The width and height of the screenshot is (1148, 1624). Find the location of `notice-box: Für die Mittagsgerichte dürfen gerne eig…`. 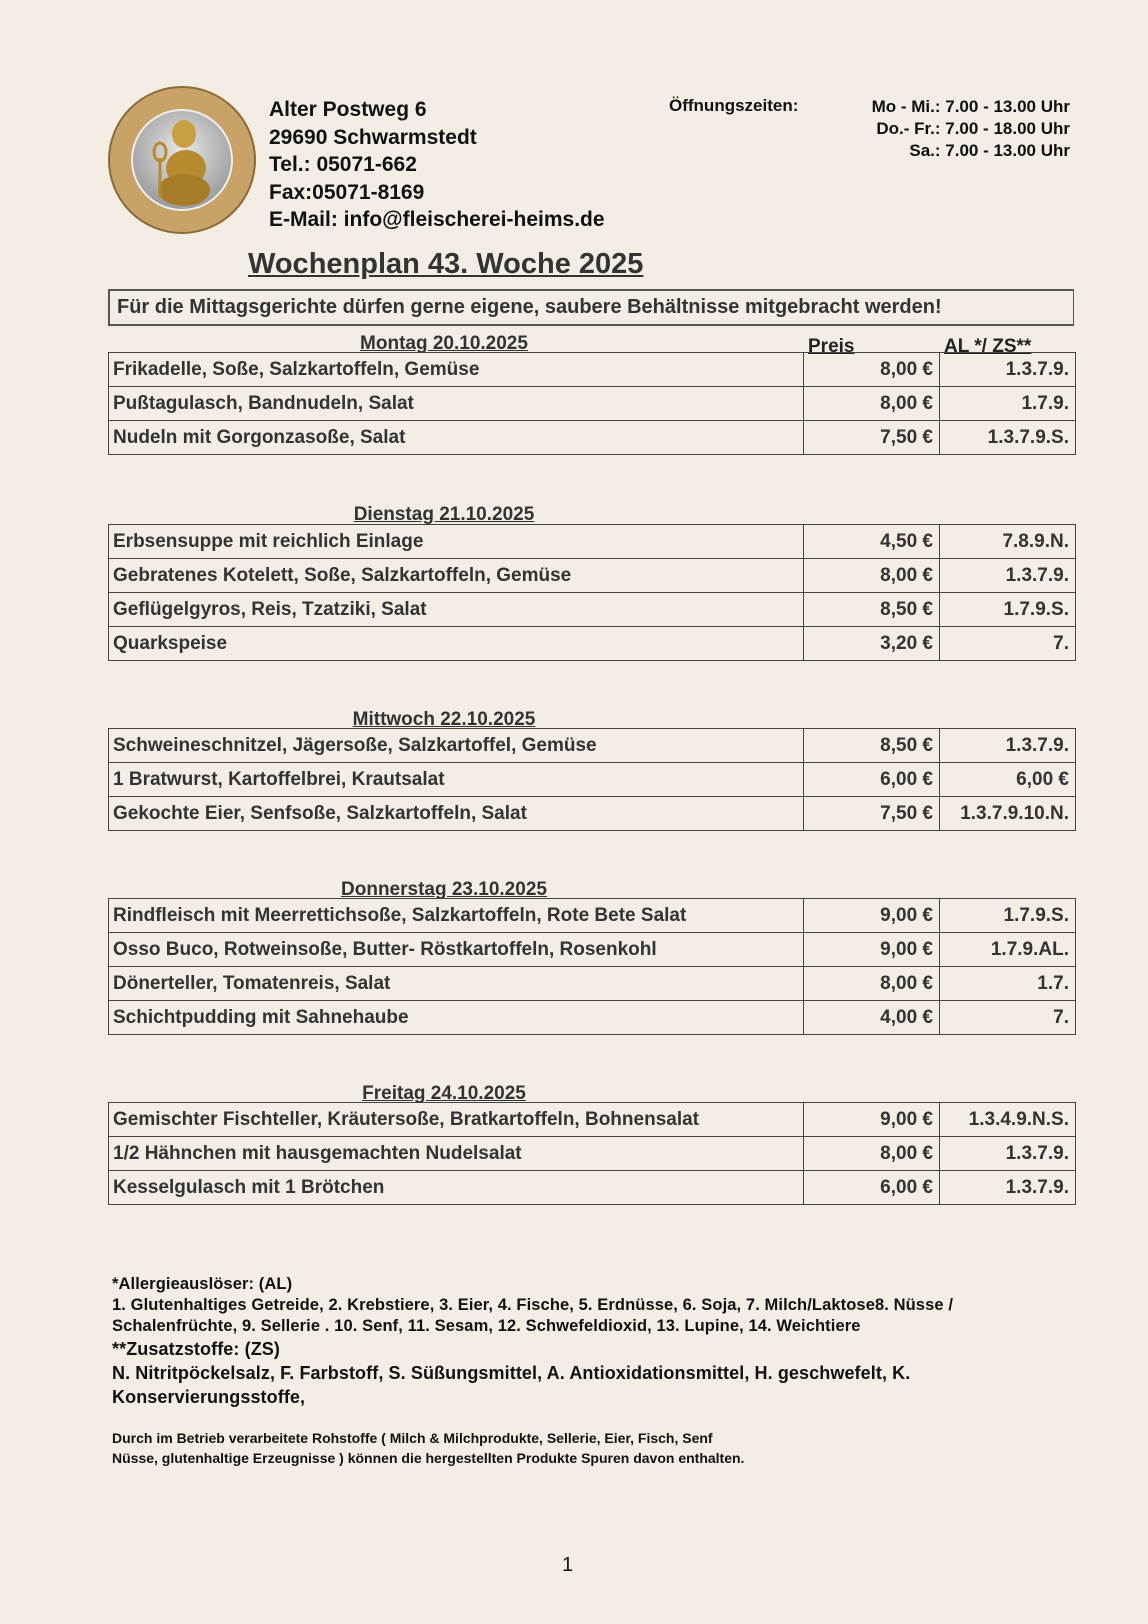

notice-box: Für die Mittagsgerichte dürfen gerne eig… is located at coordinates (591, 307).